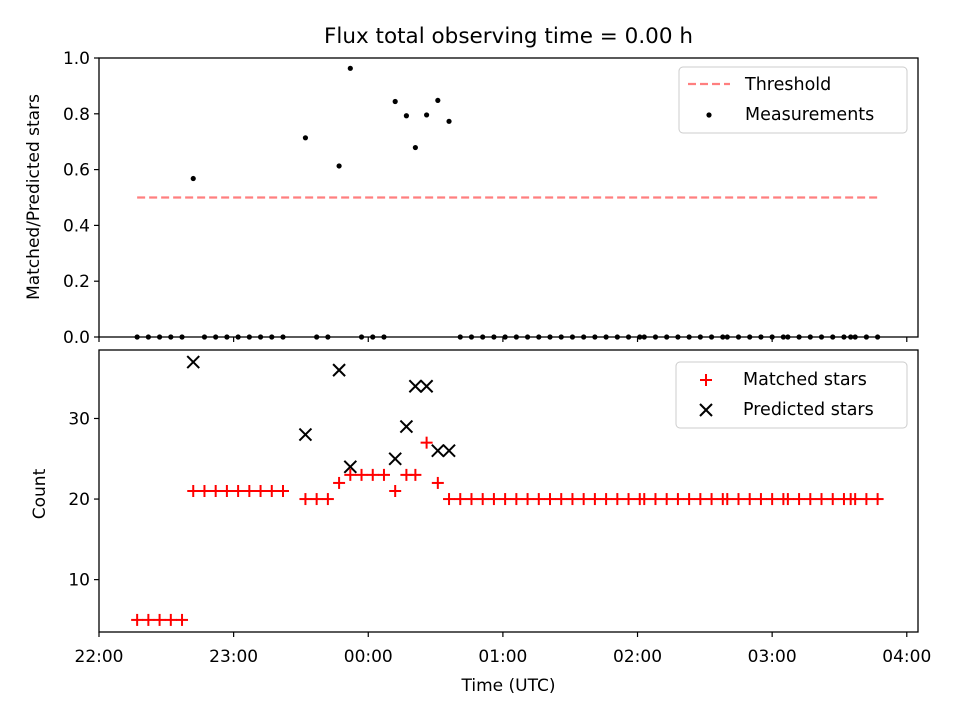 The height and width of the screenshot is (720, 960). I want to click on top-y-tick: 0.6, so click(81, 171).